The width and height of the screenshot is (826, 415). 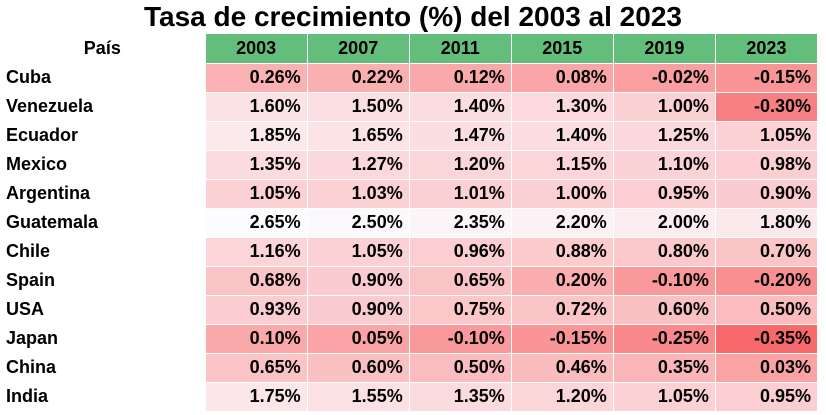 I want to click on value-cell: 1.30%, so click(x=562, y=107).